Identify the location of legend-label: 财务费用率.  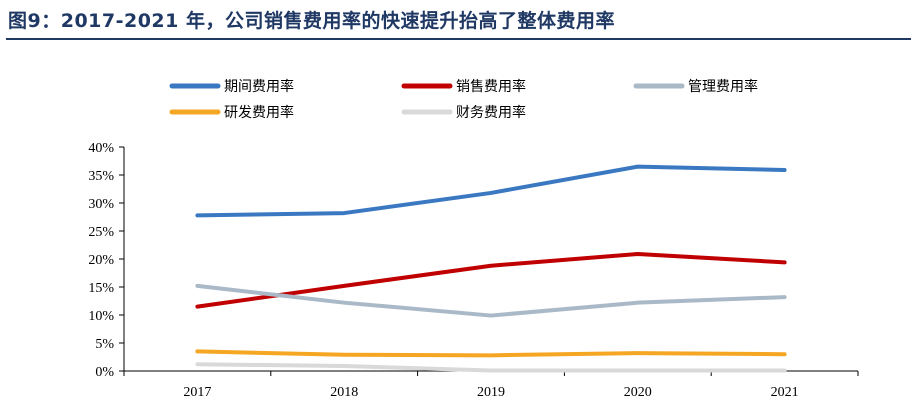
(491, 112).